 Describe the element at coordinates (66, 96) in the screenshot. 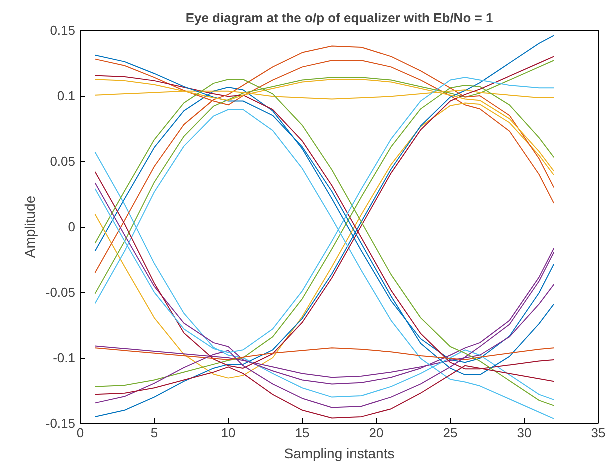

I see `y-tick-label: 0.1` at that location.